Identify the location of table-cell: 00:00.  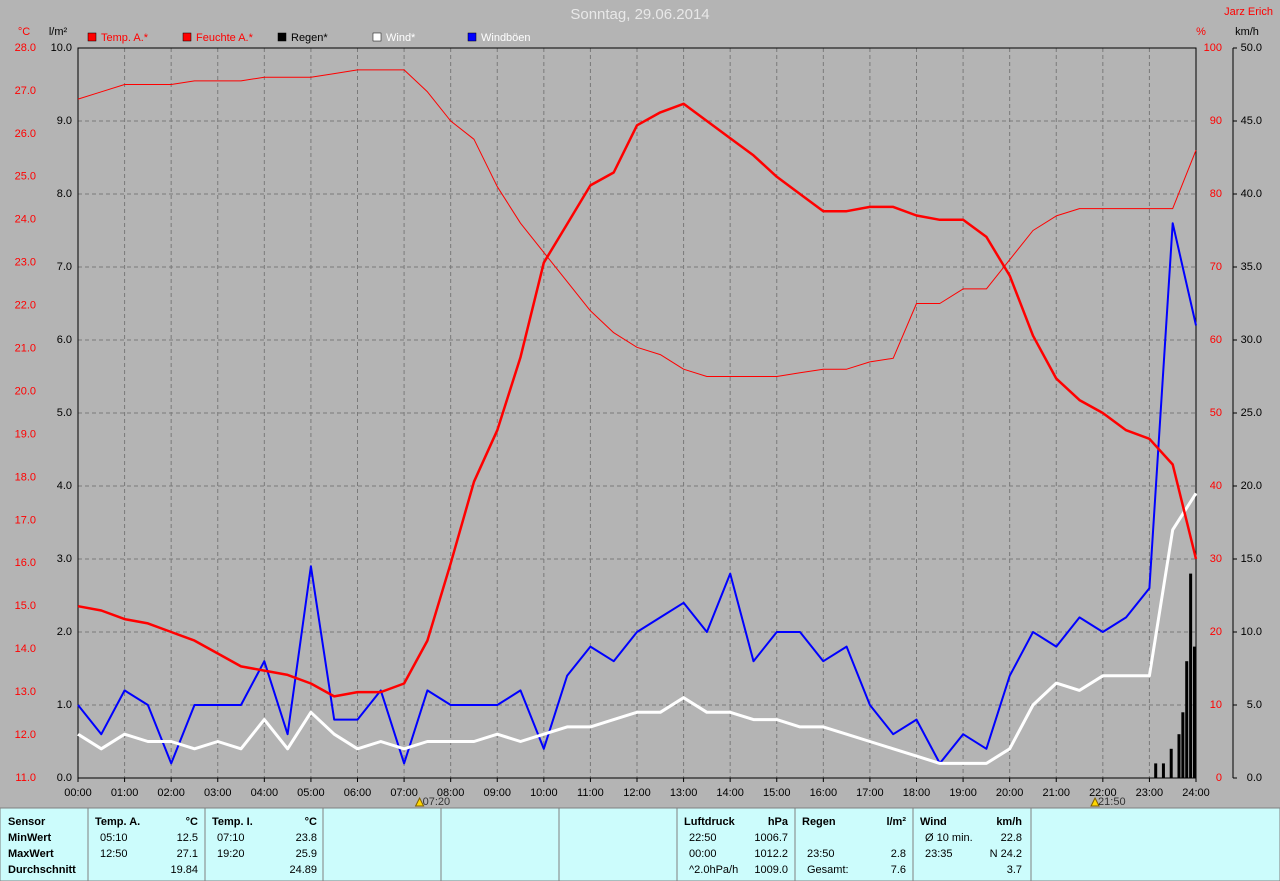
(703, 854).